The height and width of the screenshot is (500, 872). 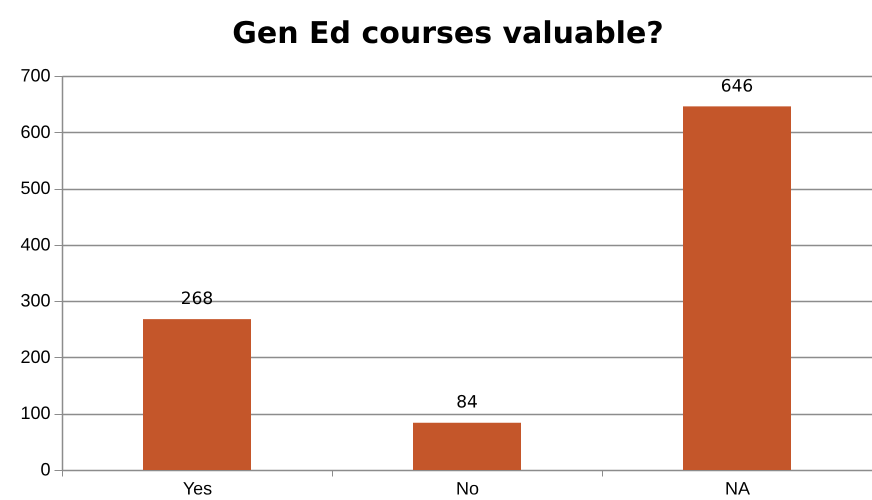 What do you see at coordinates (197, 299) in the screenshot?
I see `data-label: 268` at bounding box center [197, 299].